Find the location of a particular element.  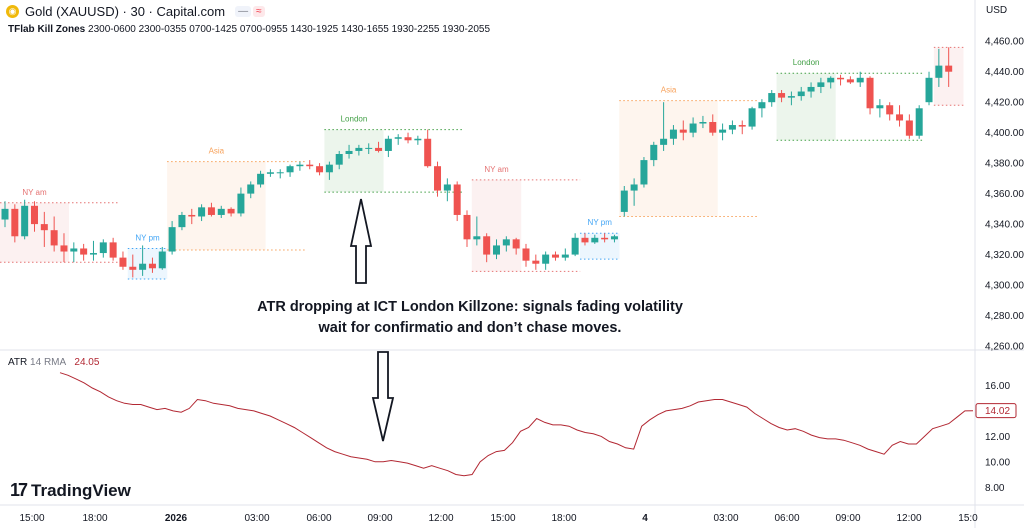

killzone-label: London is located at coordinates (806, 62).